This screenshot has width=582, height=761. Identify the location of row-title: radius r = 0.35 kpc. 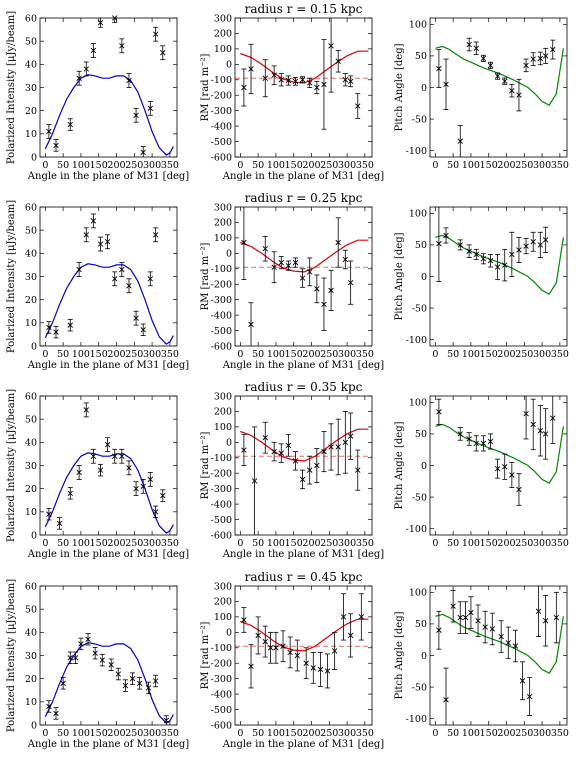
(304, 387).